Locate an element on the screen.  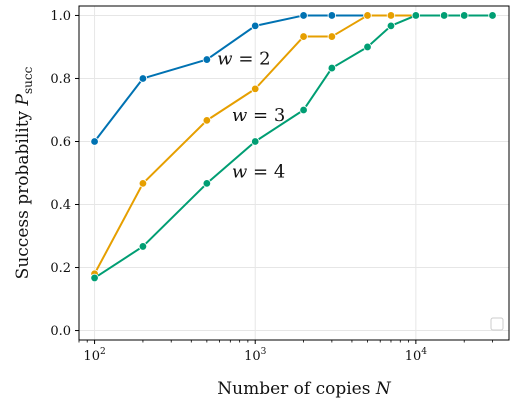
y-tick-label: 0.6 is located at coordinates (60, 142).